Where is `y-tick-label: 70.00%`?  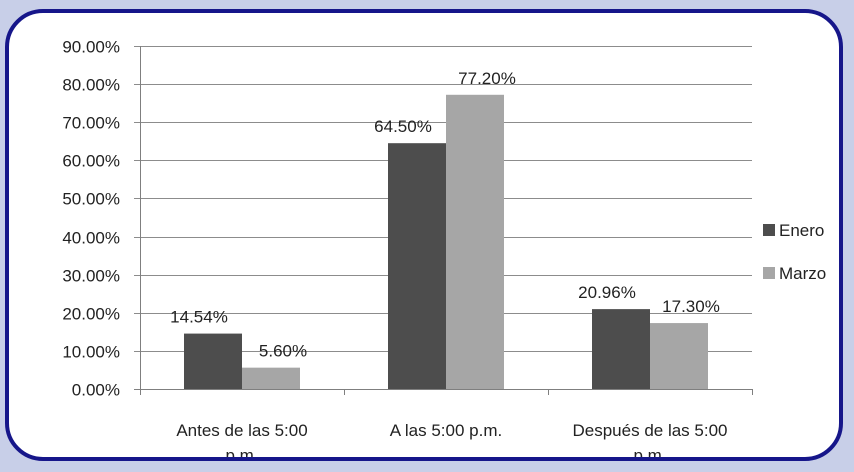
y-tick-label: 70.00% is located at coordinates (91, 123).